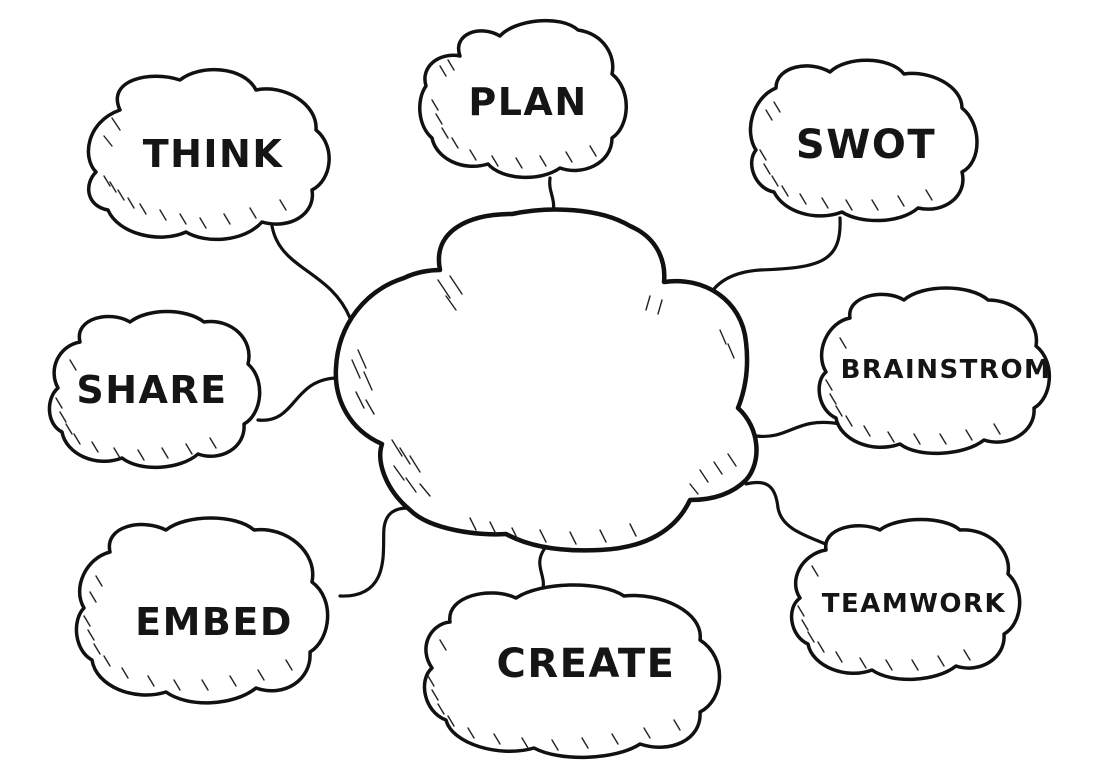 The height and width of the screenshot is (778, 1093). What do you see at coordinates (788, 514) in the screenshot?
I see `connector-teamwork` at bounding box center [788, 514].